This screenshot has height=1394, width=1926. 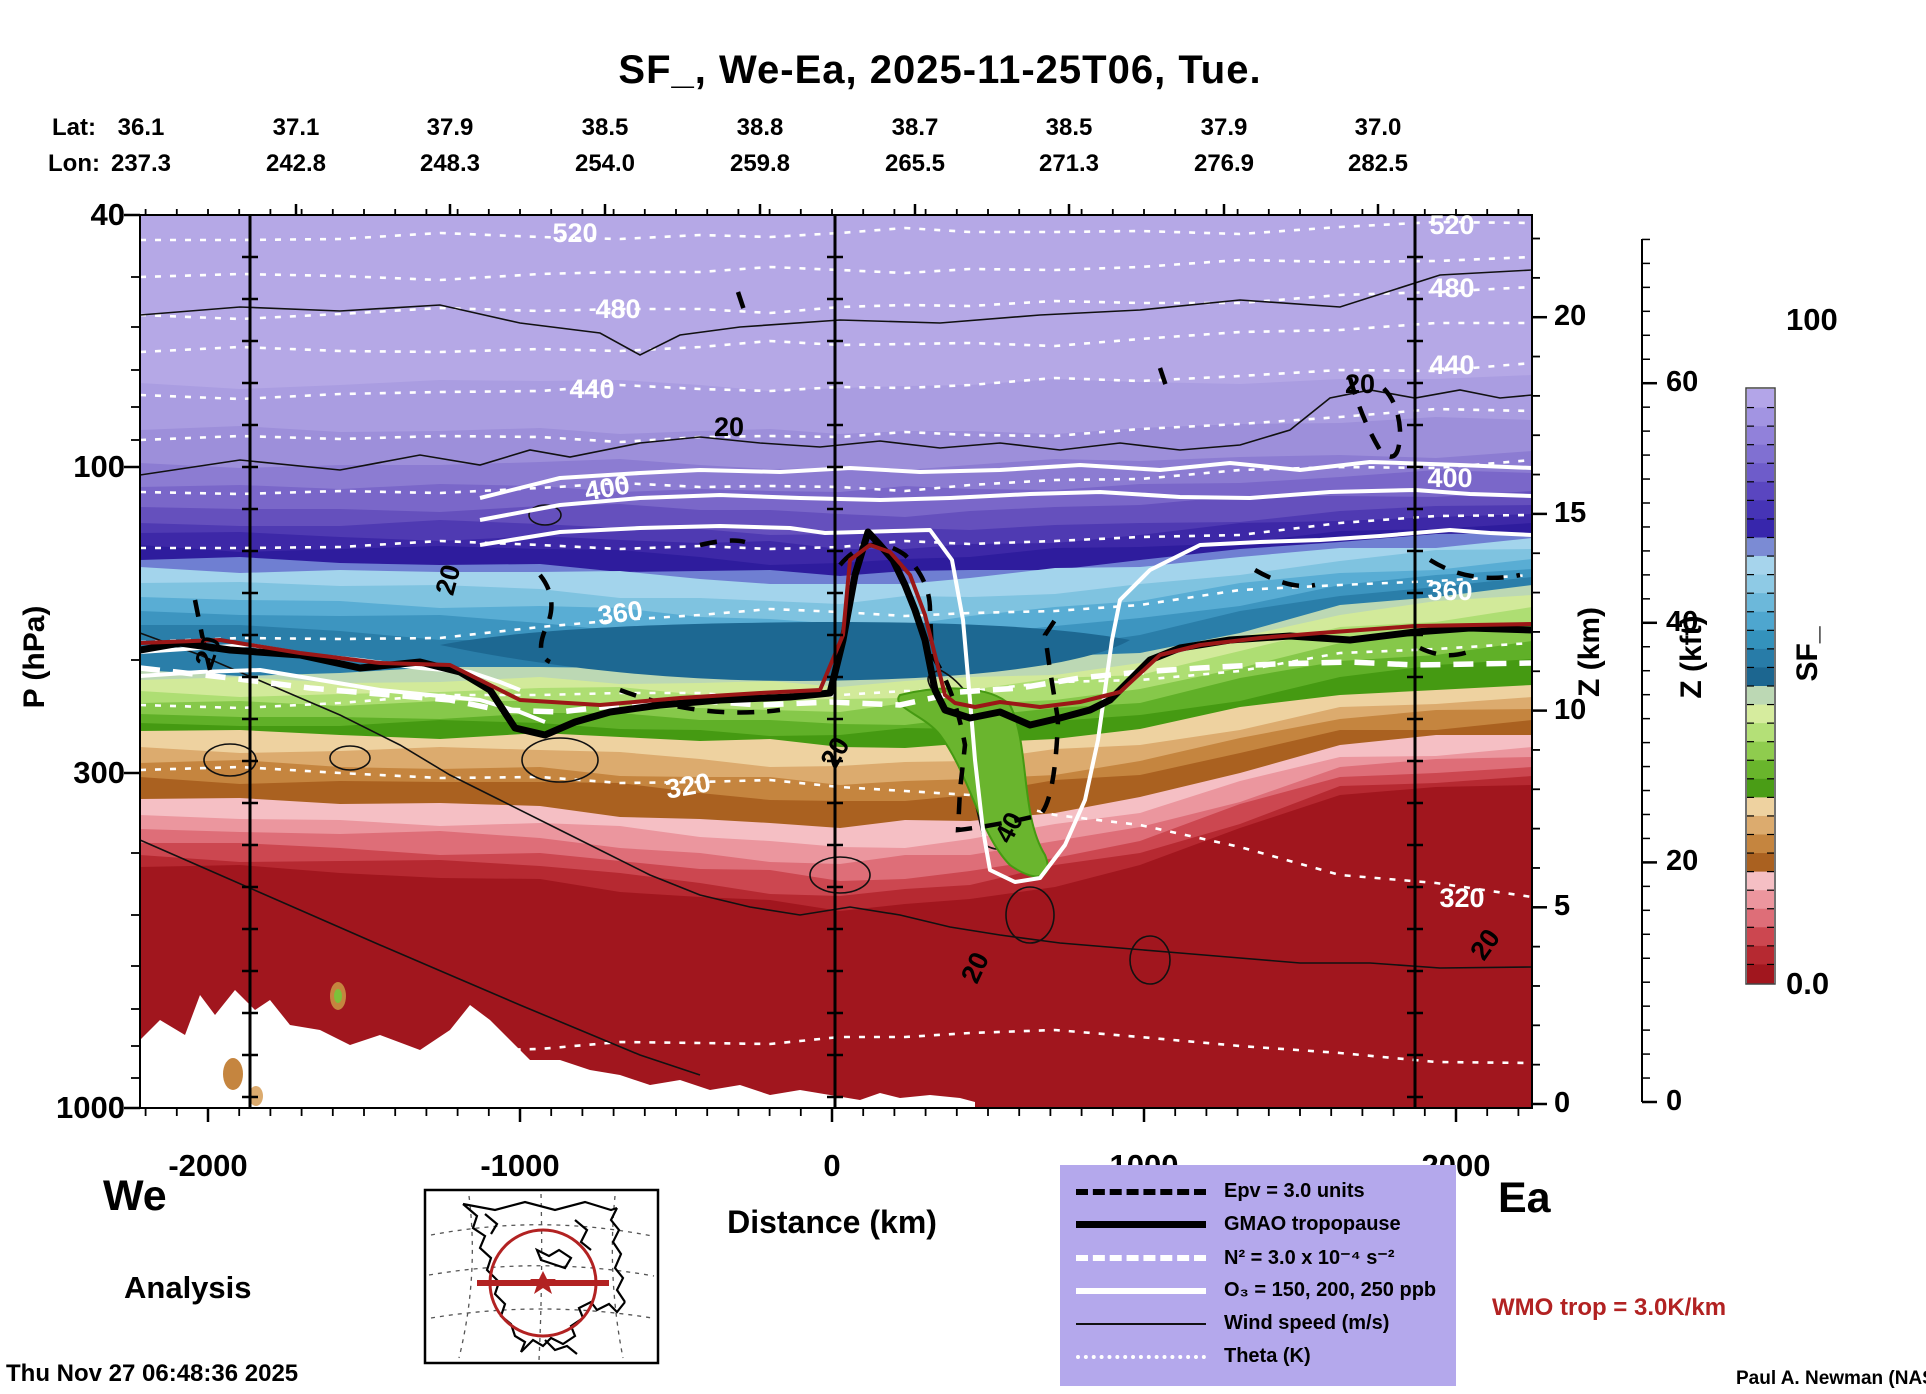 I want to click on wmo-tropopause-line, so click(x=836, y=626).